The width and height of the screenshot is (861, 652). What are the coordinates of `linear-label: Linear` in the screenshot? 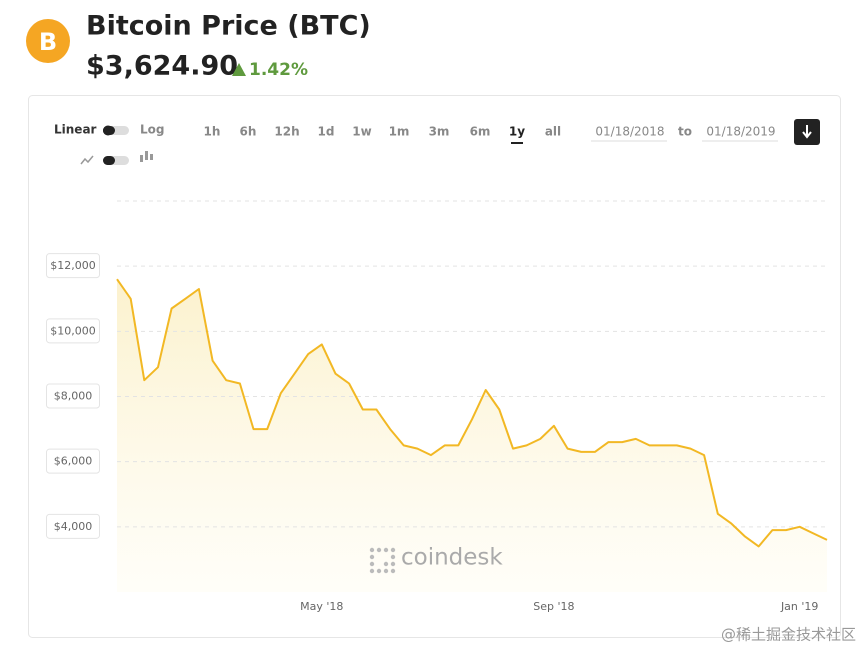 It's located at (75, 130).